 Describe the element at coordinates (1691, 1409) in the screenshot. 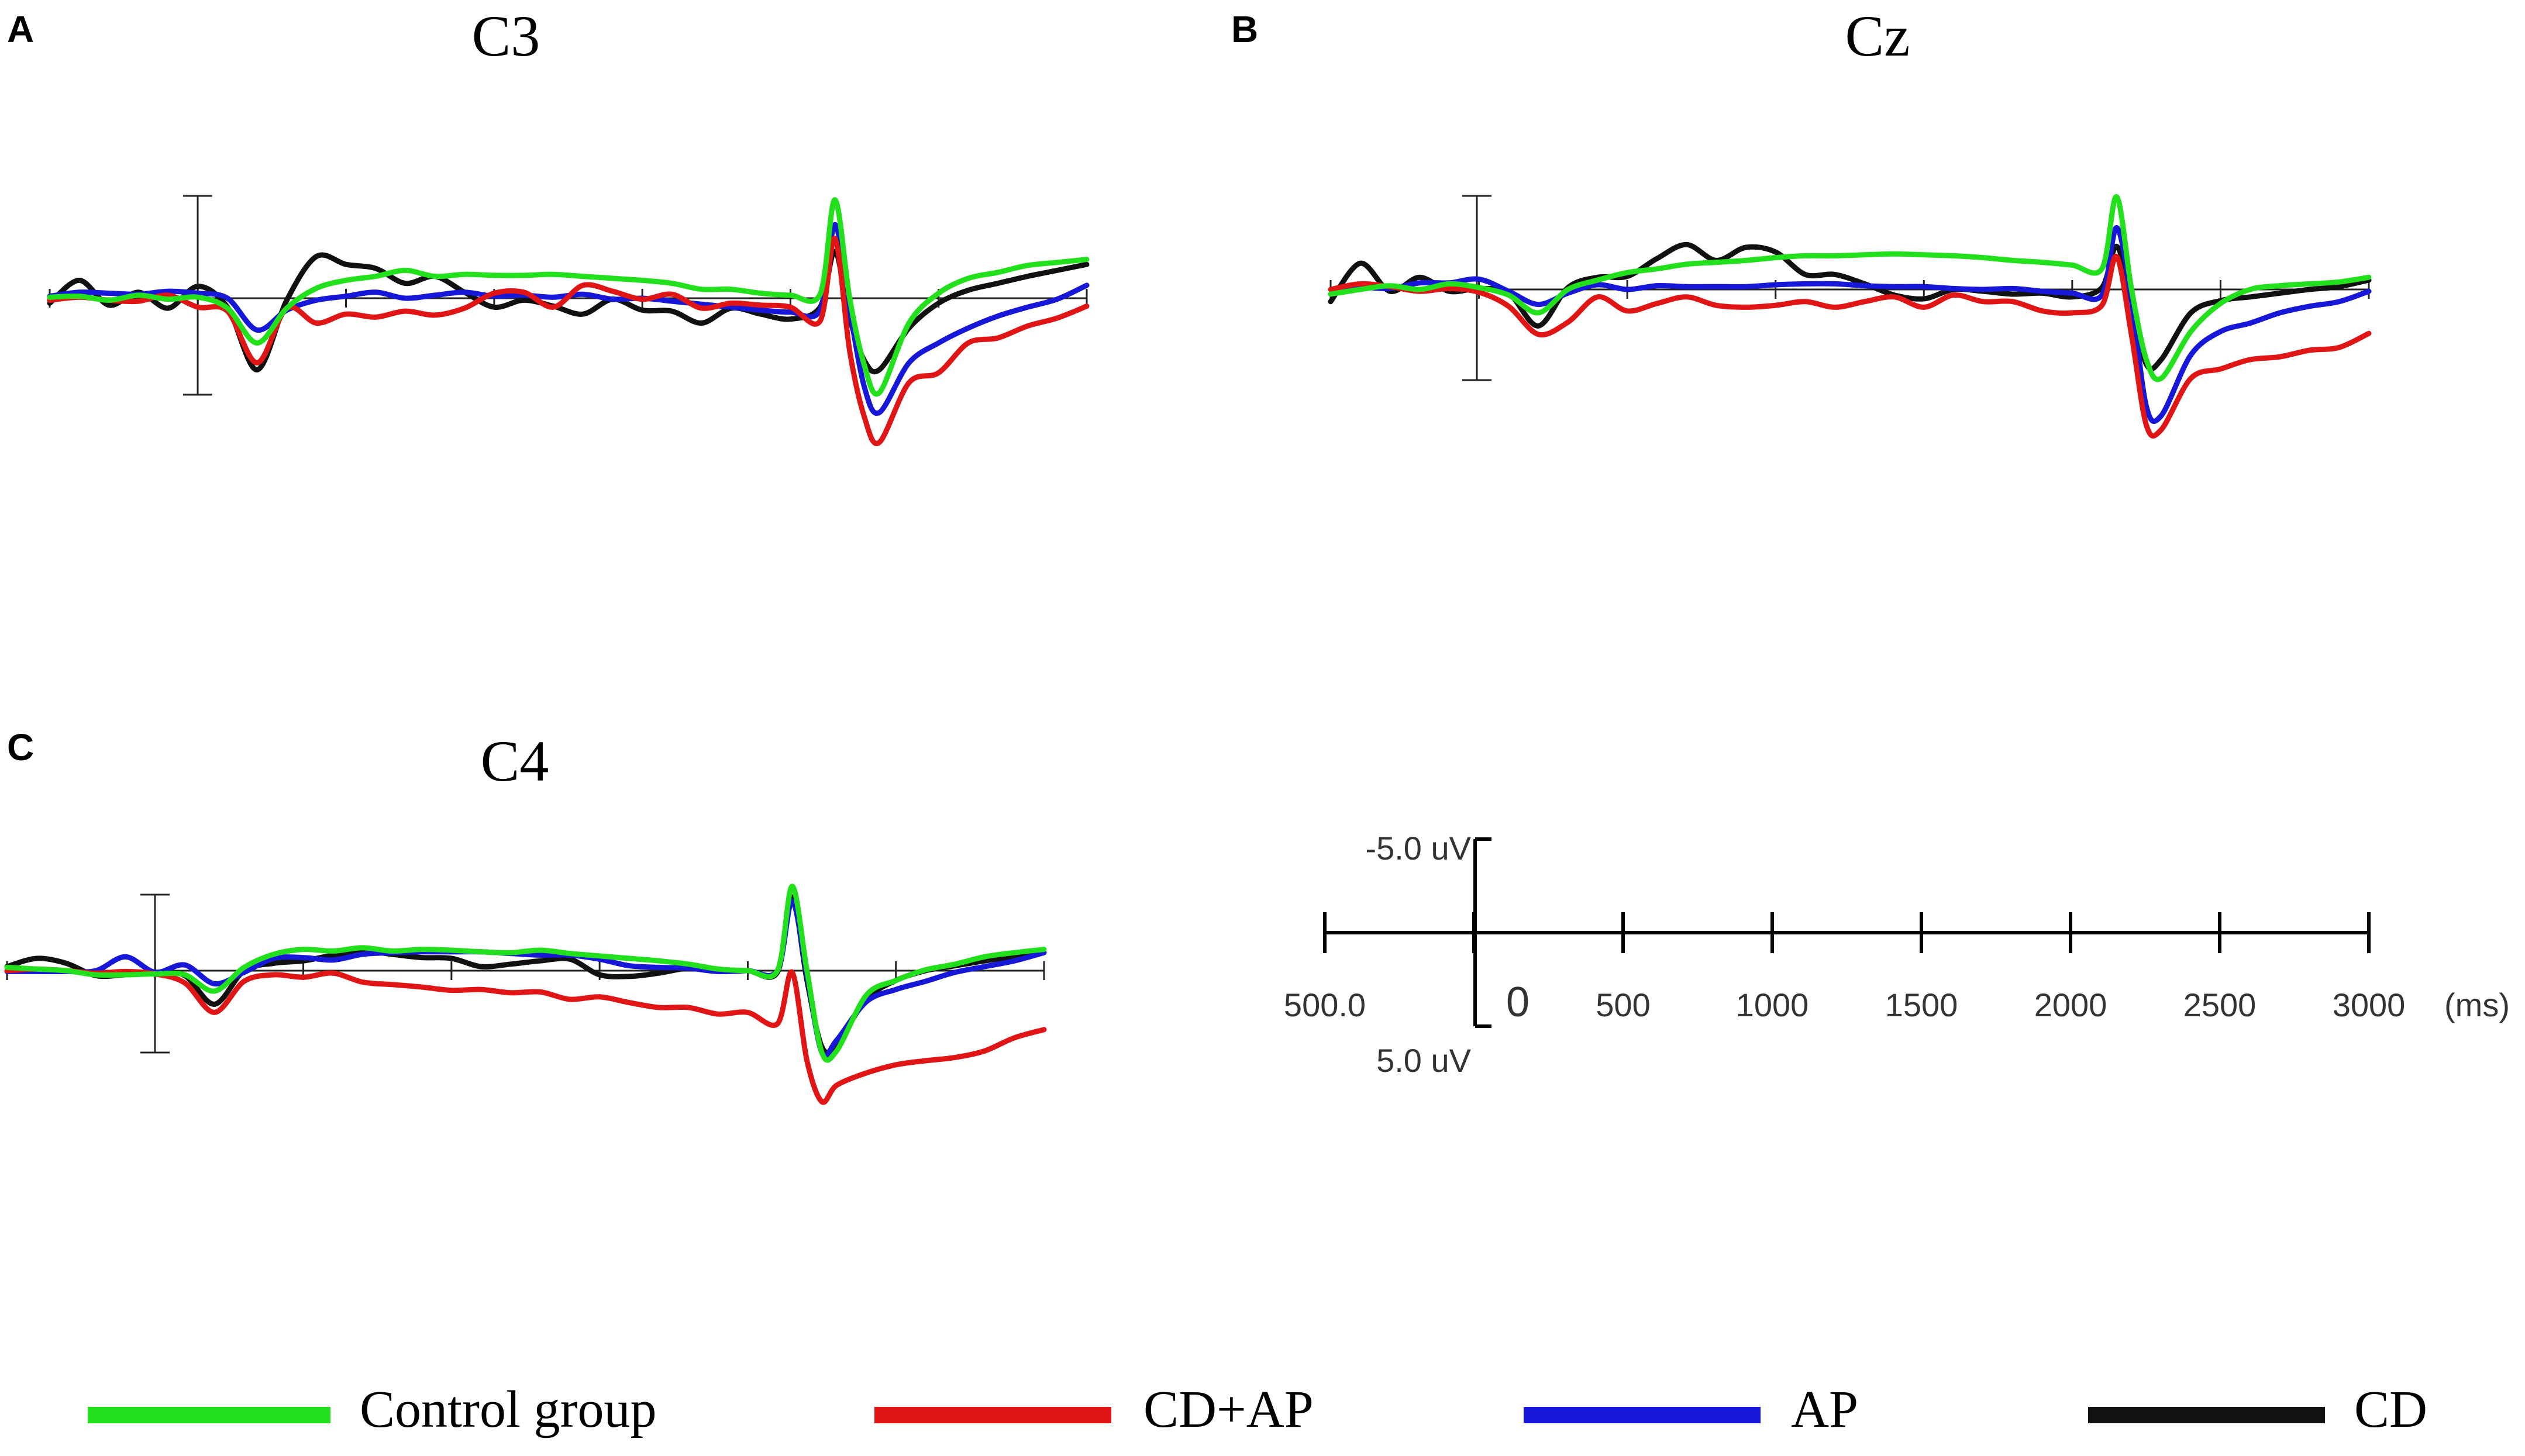

I see `legend-item-ap: AP` at that location.